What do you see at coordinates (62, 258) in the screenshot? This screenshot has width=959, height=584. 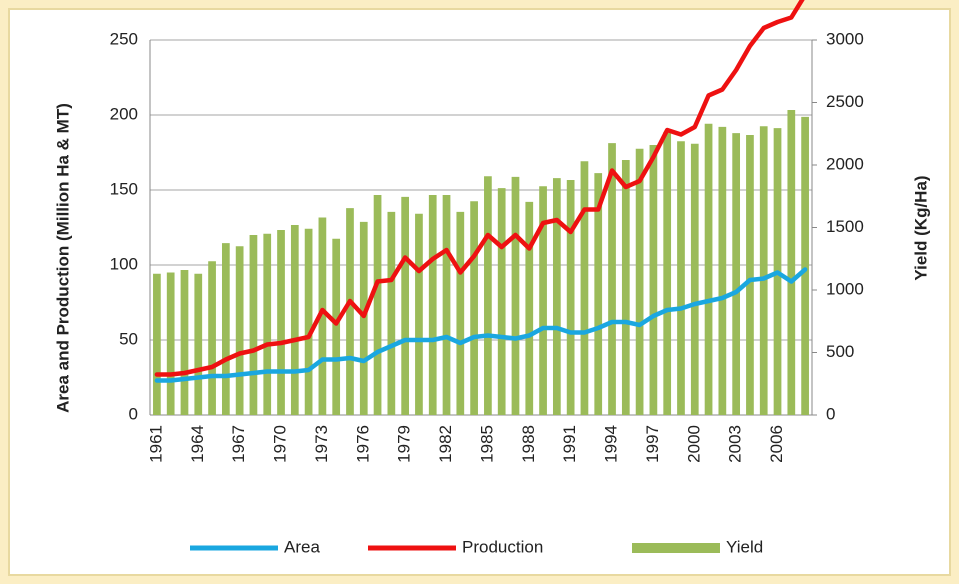 I see `y-axis-title: Area and Production (Million Ha & MT)` at bounding box center [62, 258].